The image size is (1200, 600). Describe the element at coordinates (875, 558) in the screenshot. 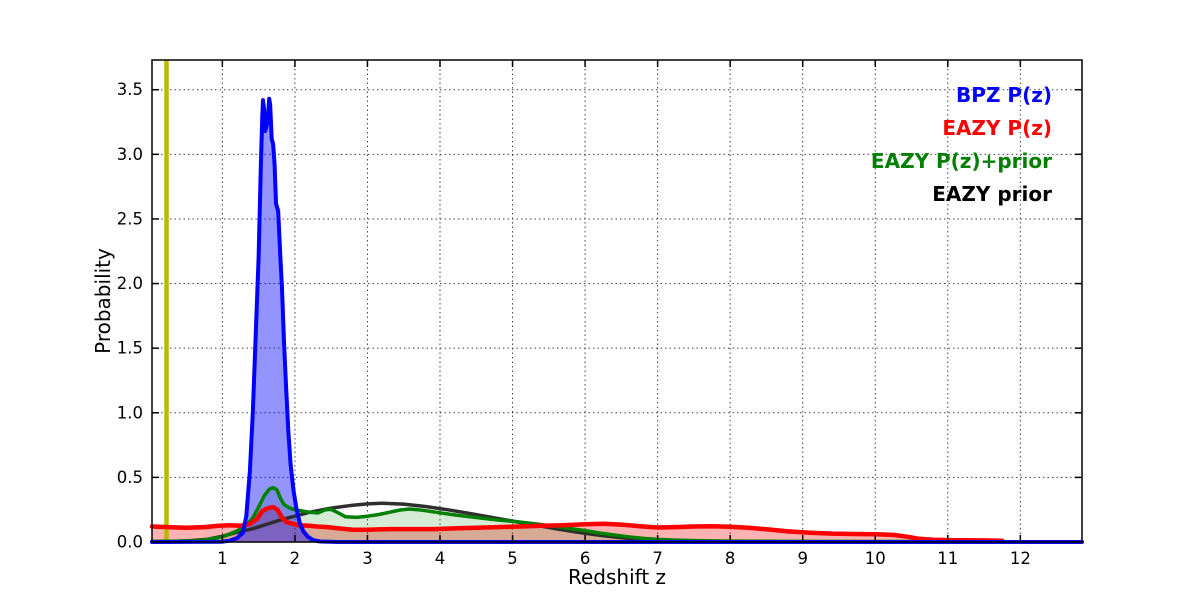

I see `x-tick-label-10: 10` at that location.